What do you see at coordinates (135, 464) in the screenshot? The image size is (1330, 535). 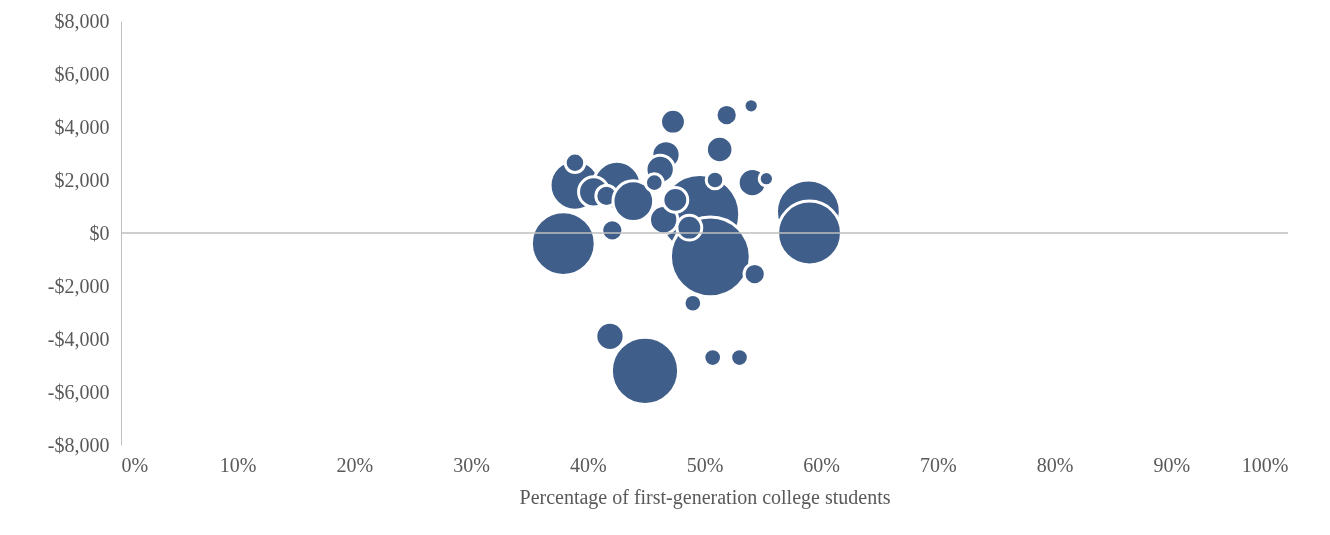 I see `x-tick-label: 0%` at bounding box center [135, 464].